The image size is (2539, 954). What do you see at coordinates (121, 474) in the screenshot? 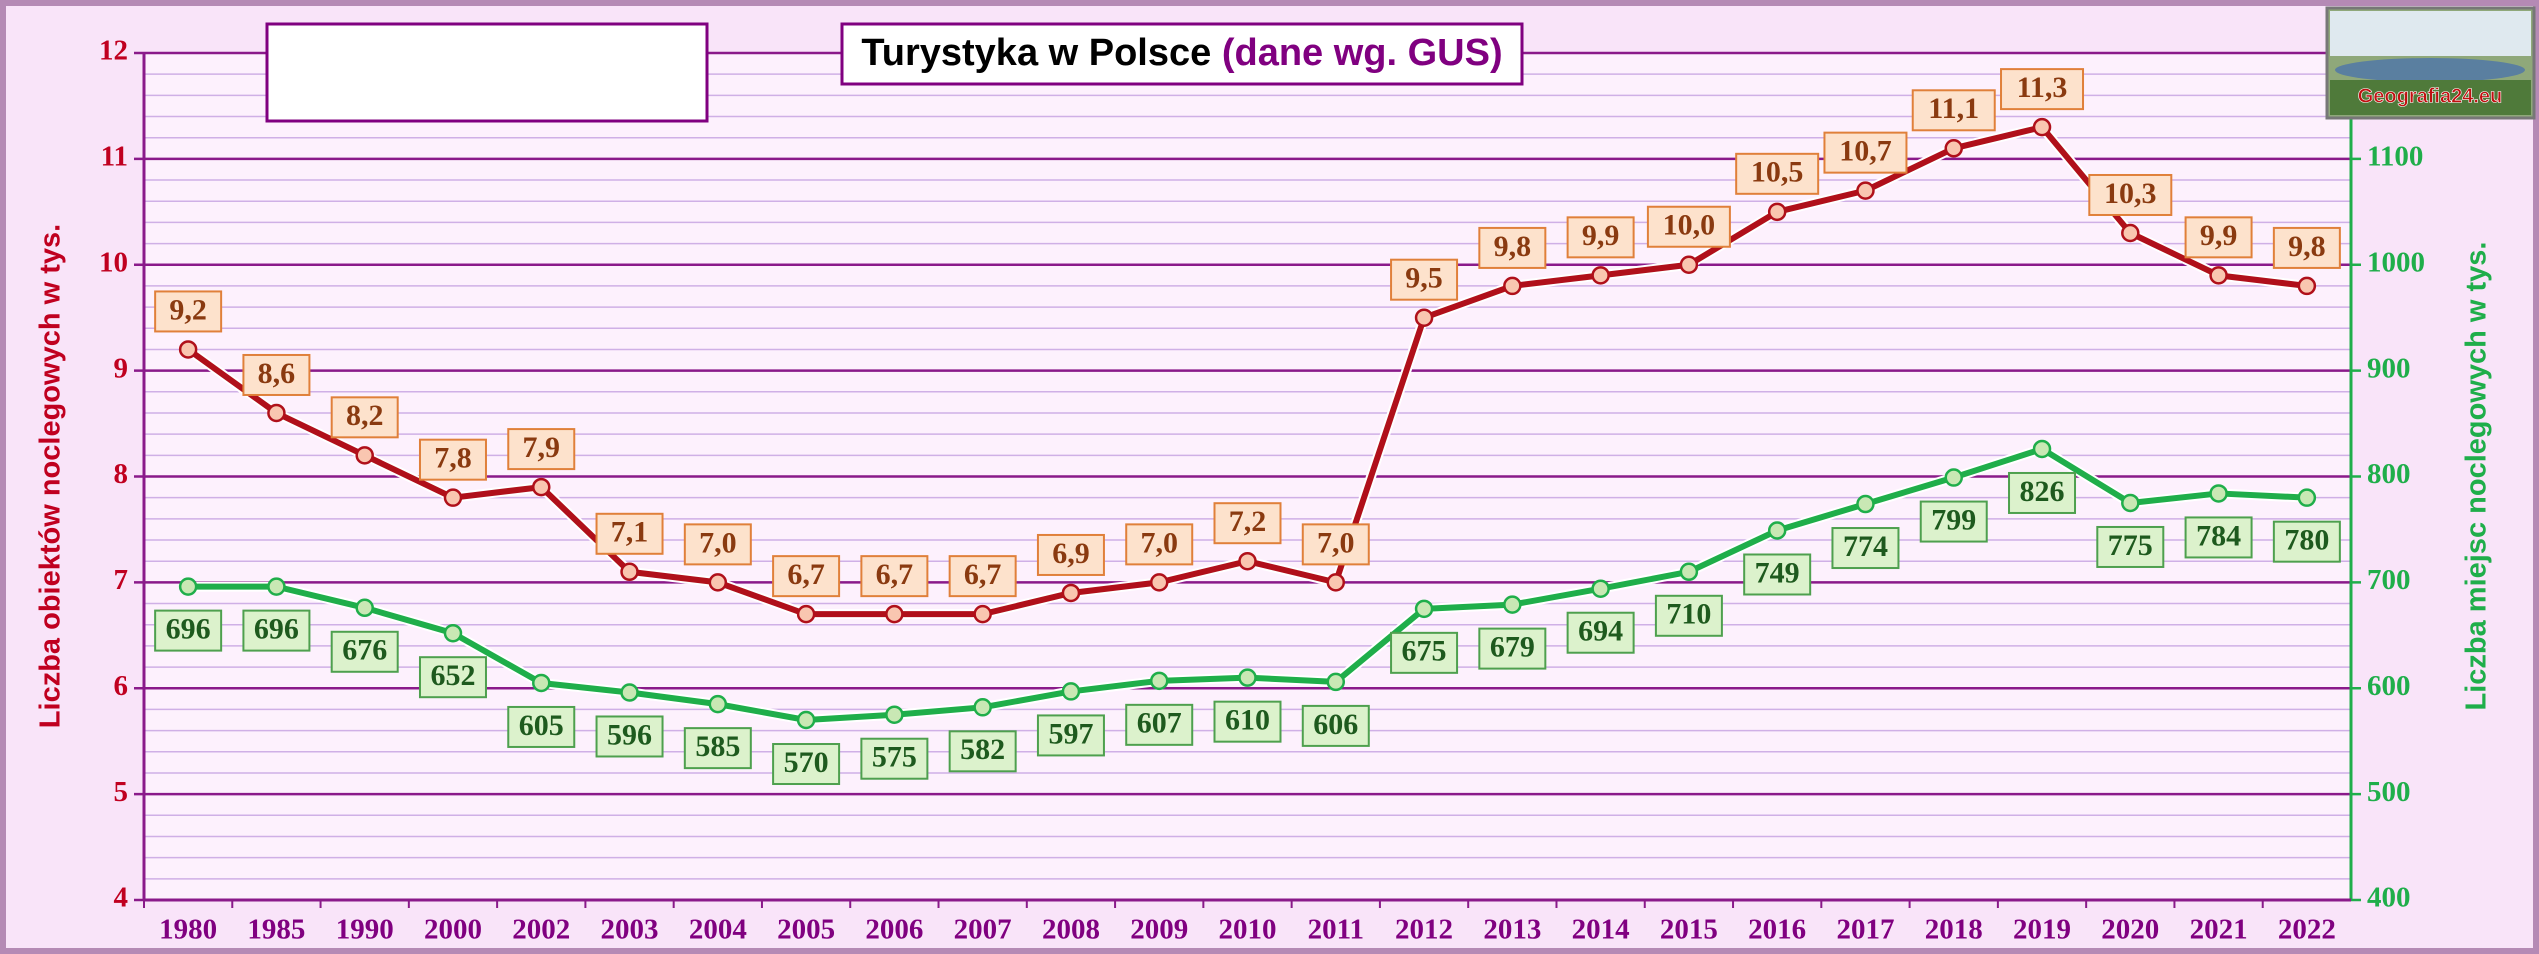
I see `y-tick-label: 8` at bounding box center [121, 474].